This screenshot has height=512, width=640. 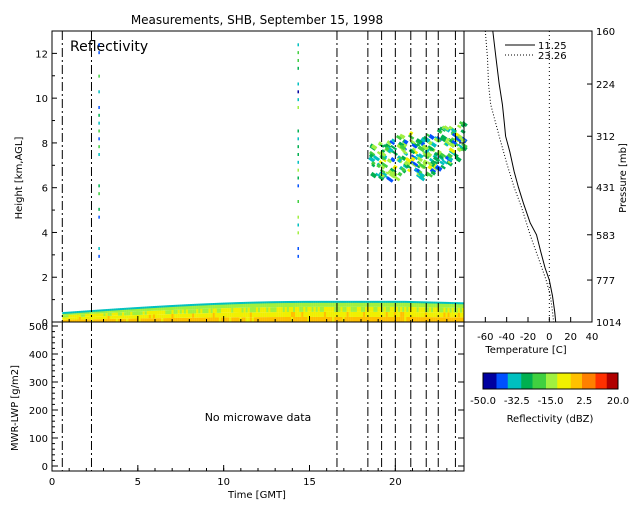 What do you see at coordinates (483, 401) in the screenshot?
I see `colorbar-tick-label: -50.0` at bounding box center [483, 401].